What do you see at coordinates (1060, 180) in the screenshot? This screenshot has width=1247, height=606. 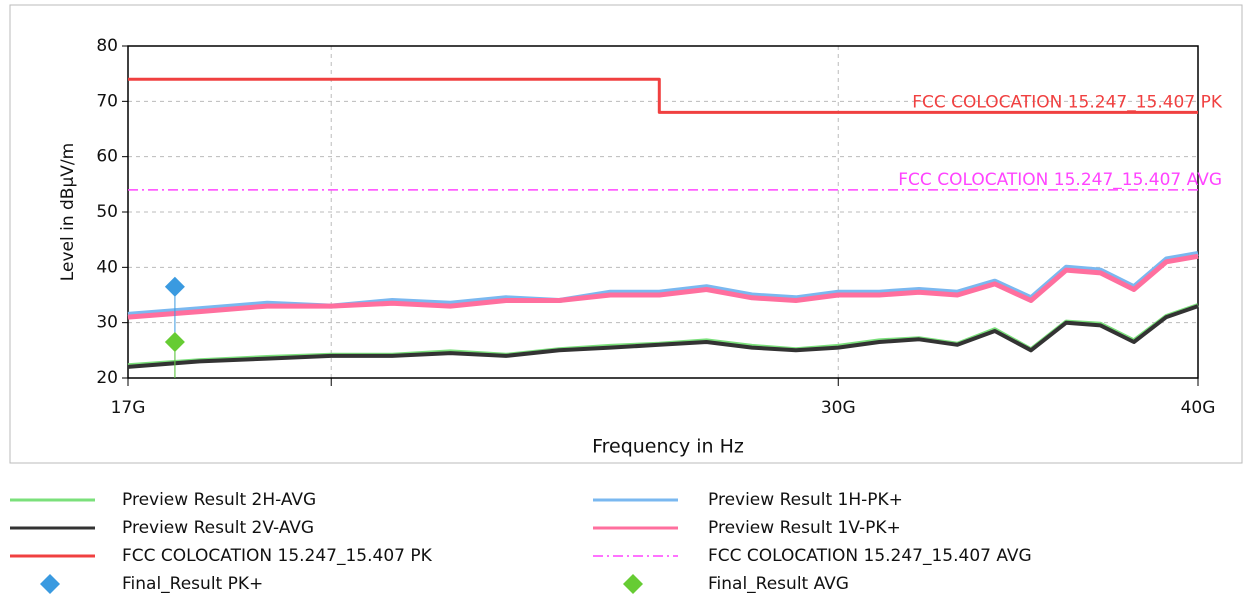 I see `limit-label: FCC COLOCATION 15.247_15.407 AVG` at bounding box center [1060, 180].